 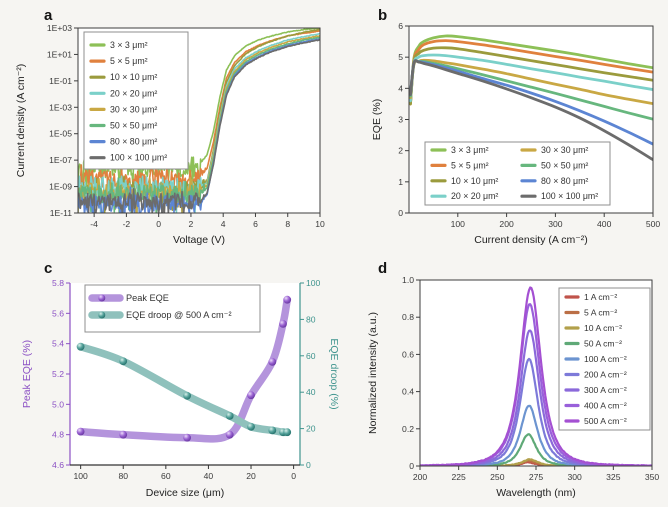 I want to click on y-tick-label: 1, so click(x=400, y=182).